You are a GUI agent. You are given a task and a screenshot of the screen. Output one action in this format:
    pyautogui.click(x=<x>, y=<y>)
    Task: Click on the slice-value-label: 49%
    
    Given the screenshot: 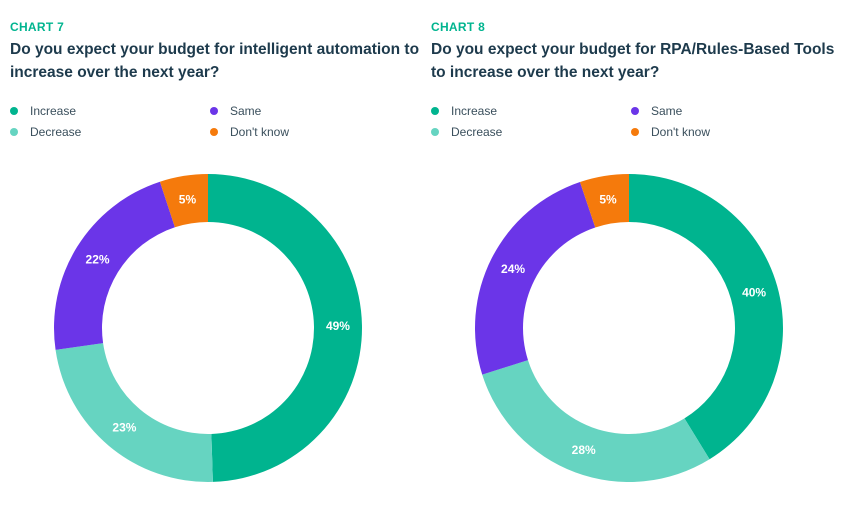 What is the action you would take?
    pyautogui.click(x=338, y=326)
    